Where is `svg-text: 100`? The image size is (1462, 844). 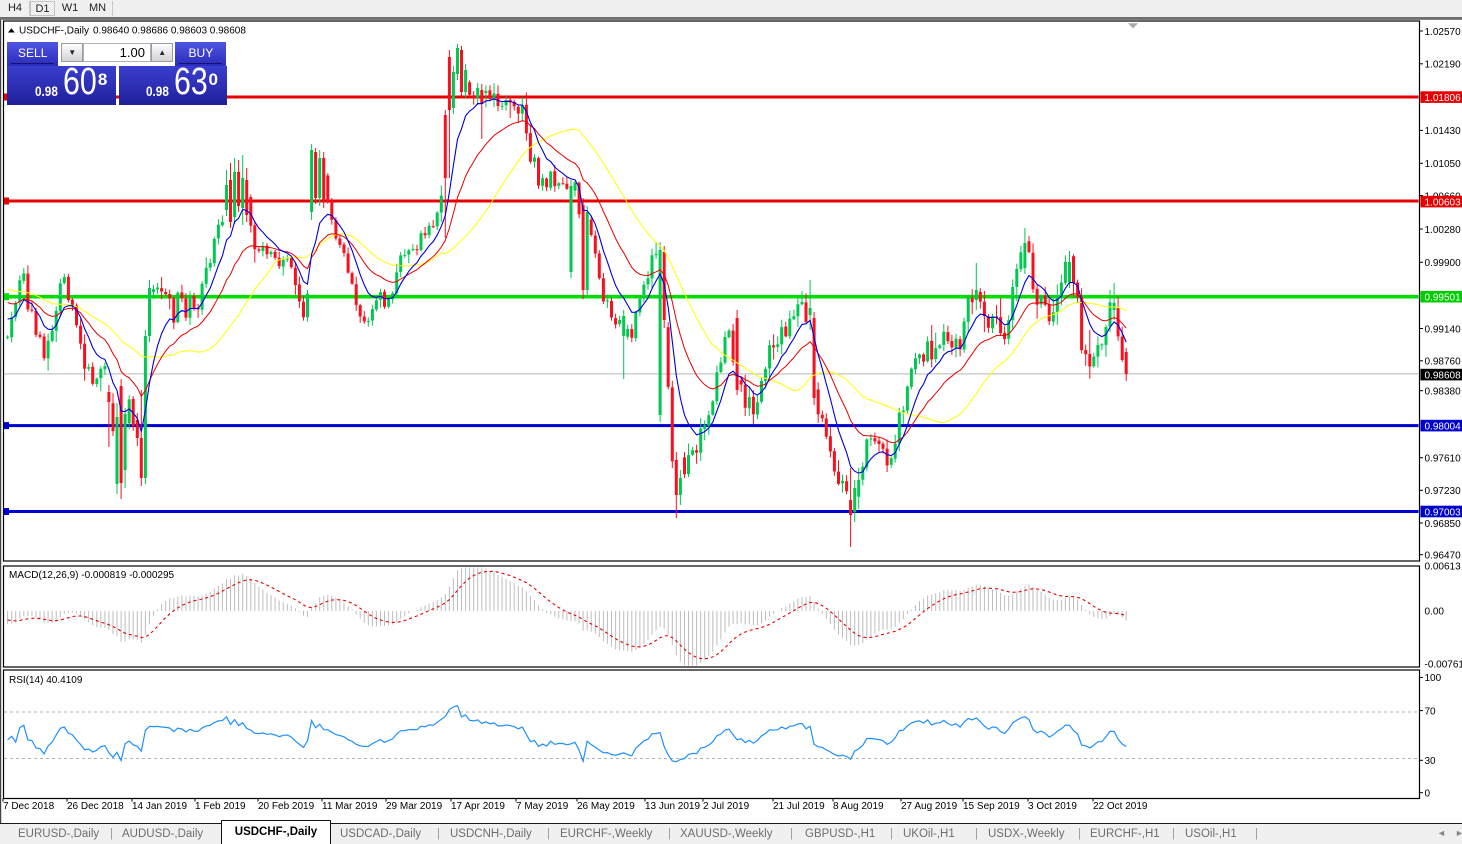
svg-text: 100 is located at coordinates (1433, 678).